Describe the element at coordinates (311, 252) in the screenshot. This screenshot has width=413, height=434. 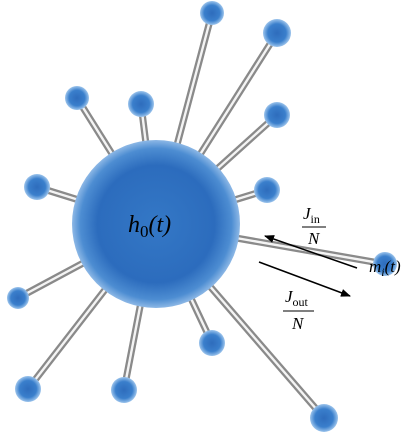
I see `arrow-in` at that location.